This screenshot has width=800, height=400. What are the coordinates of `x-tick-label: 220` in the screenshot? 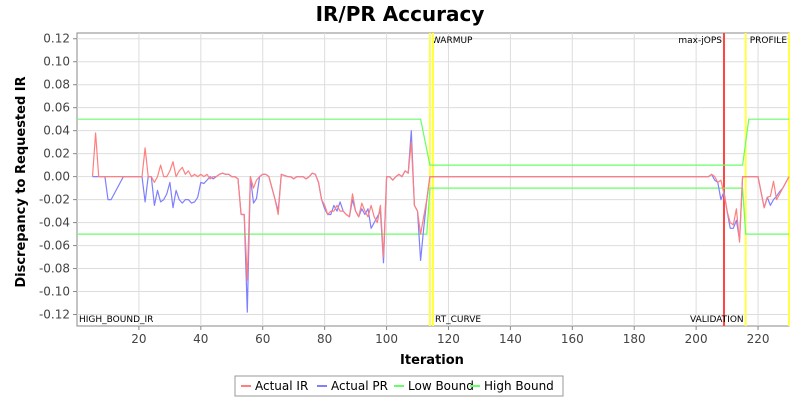 It's located at (758, 339).